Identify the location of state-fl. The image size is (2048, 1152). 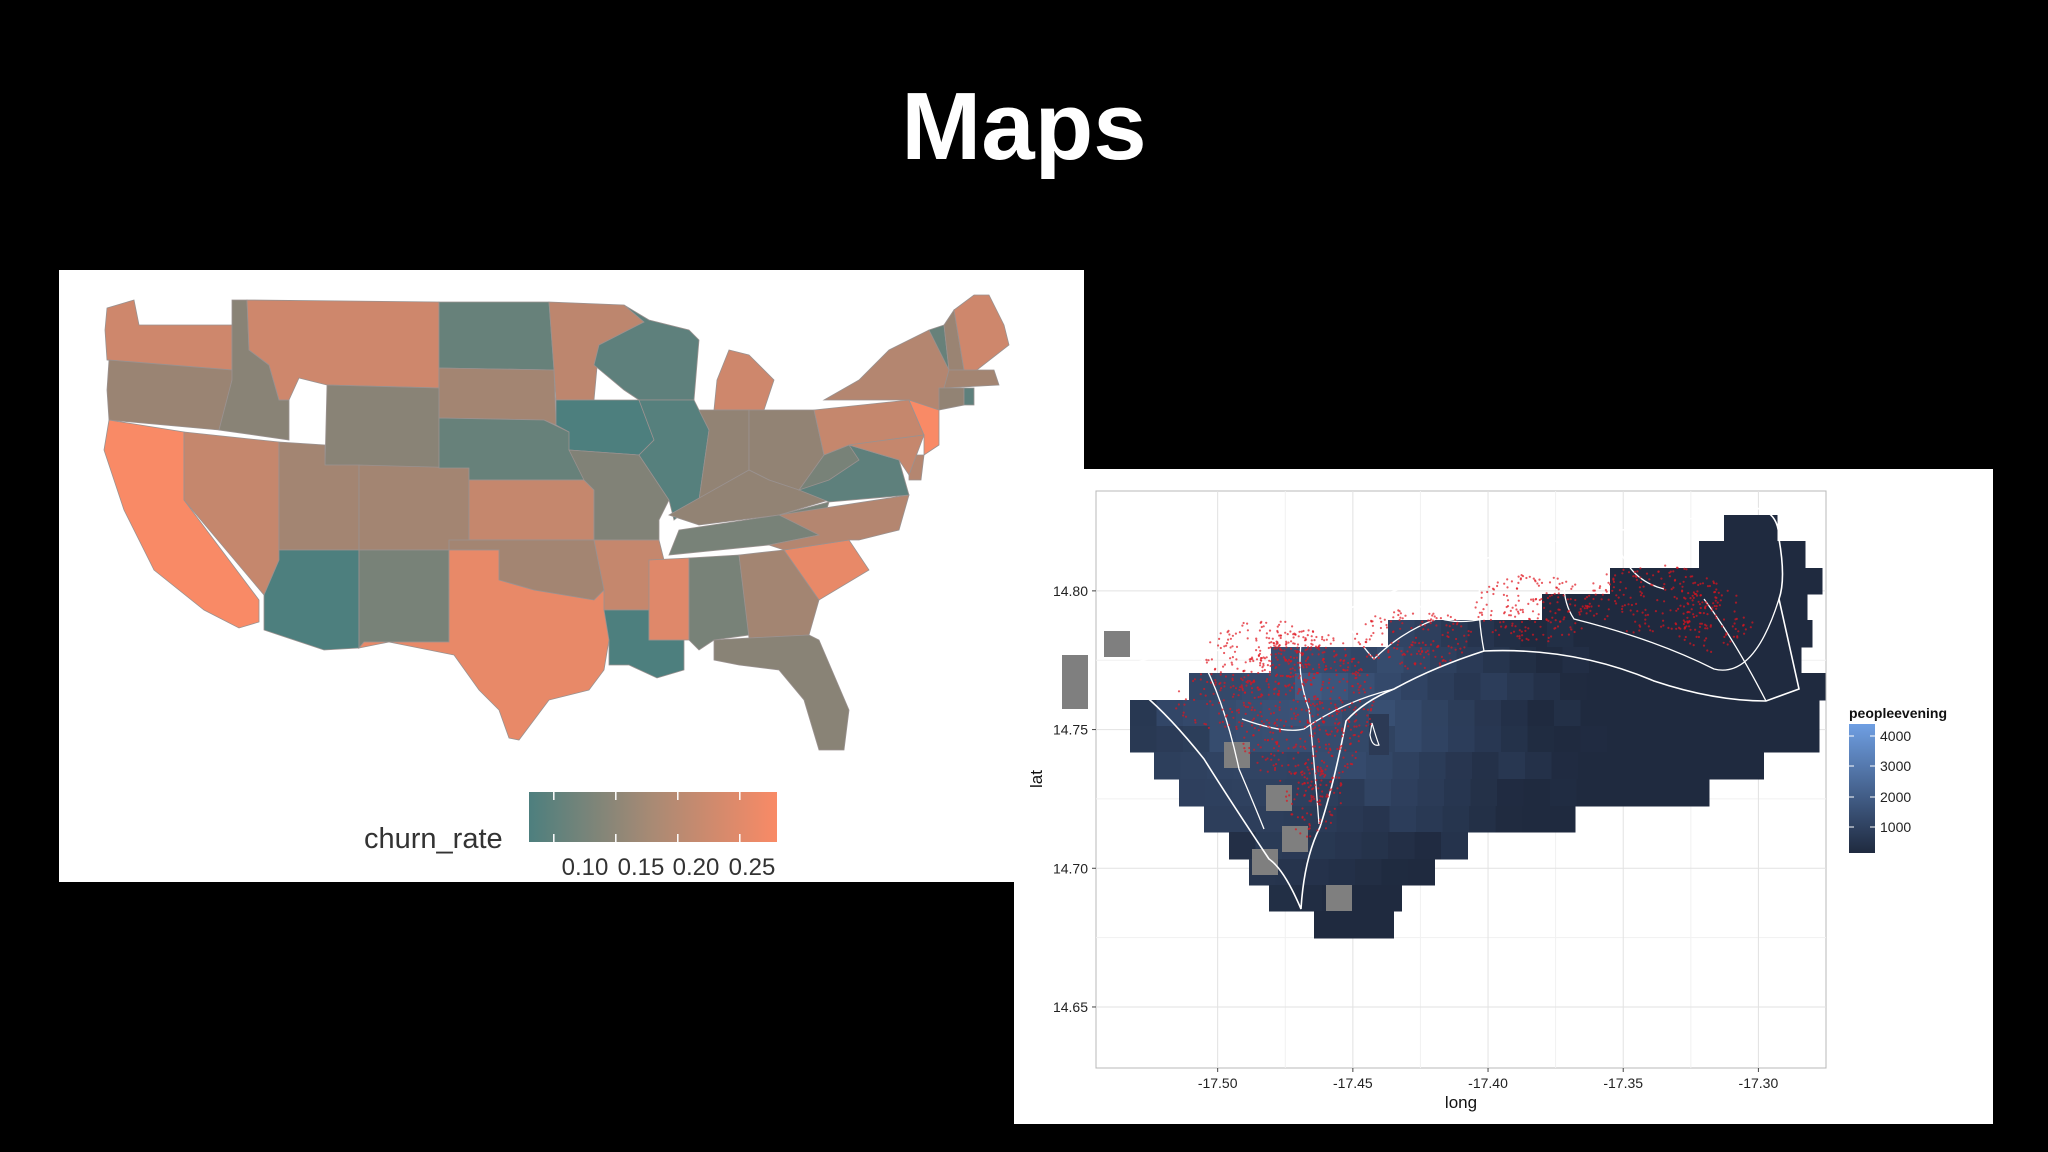
(781, 692).